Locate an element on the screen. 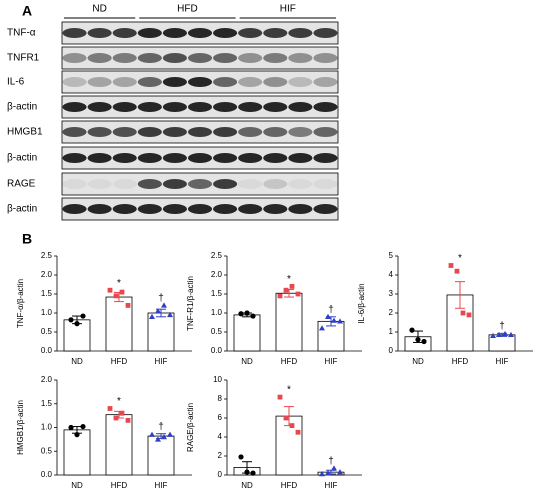  y-tick-label: 2.0 is located at coordinates (47, 274).